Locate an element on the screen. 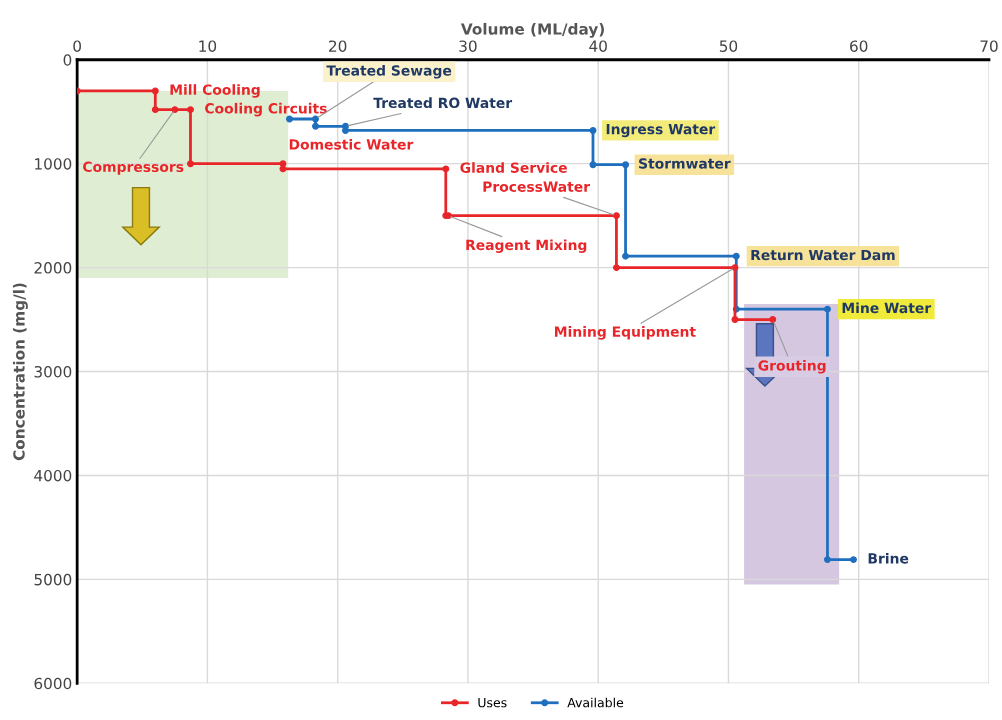 Image resolution: width=1002 pixels, height=720 pixels. annotation: Domestic Water is located at coordinates (351, 144).